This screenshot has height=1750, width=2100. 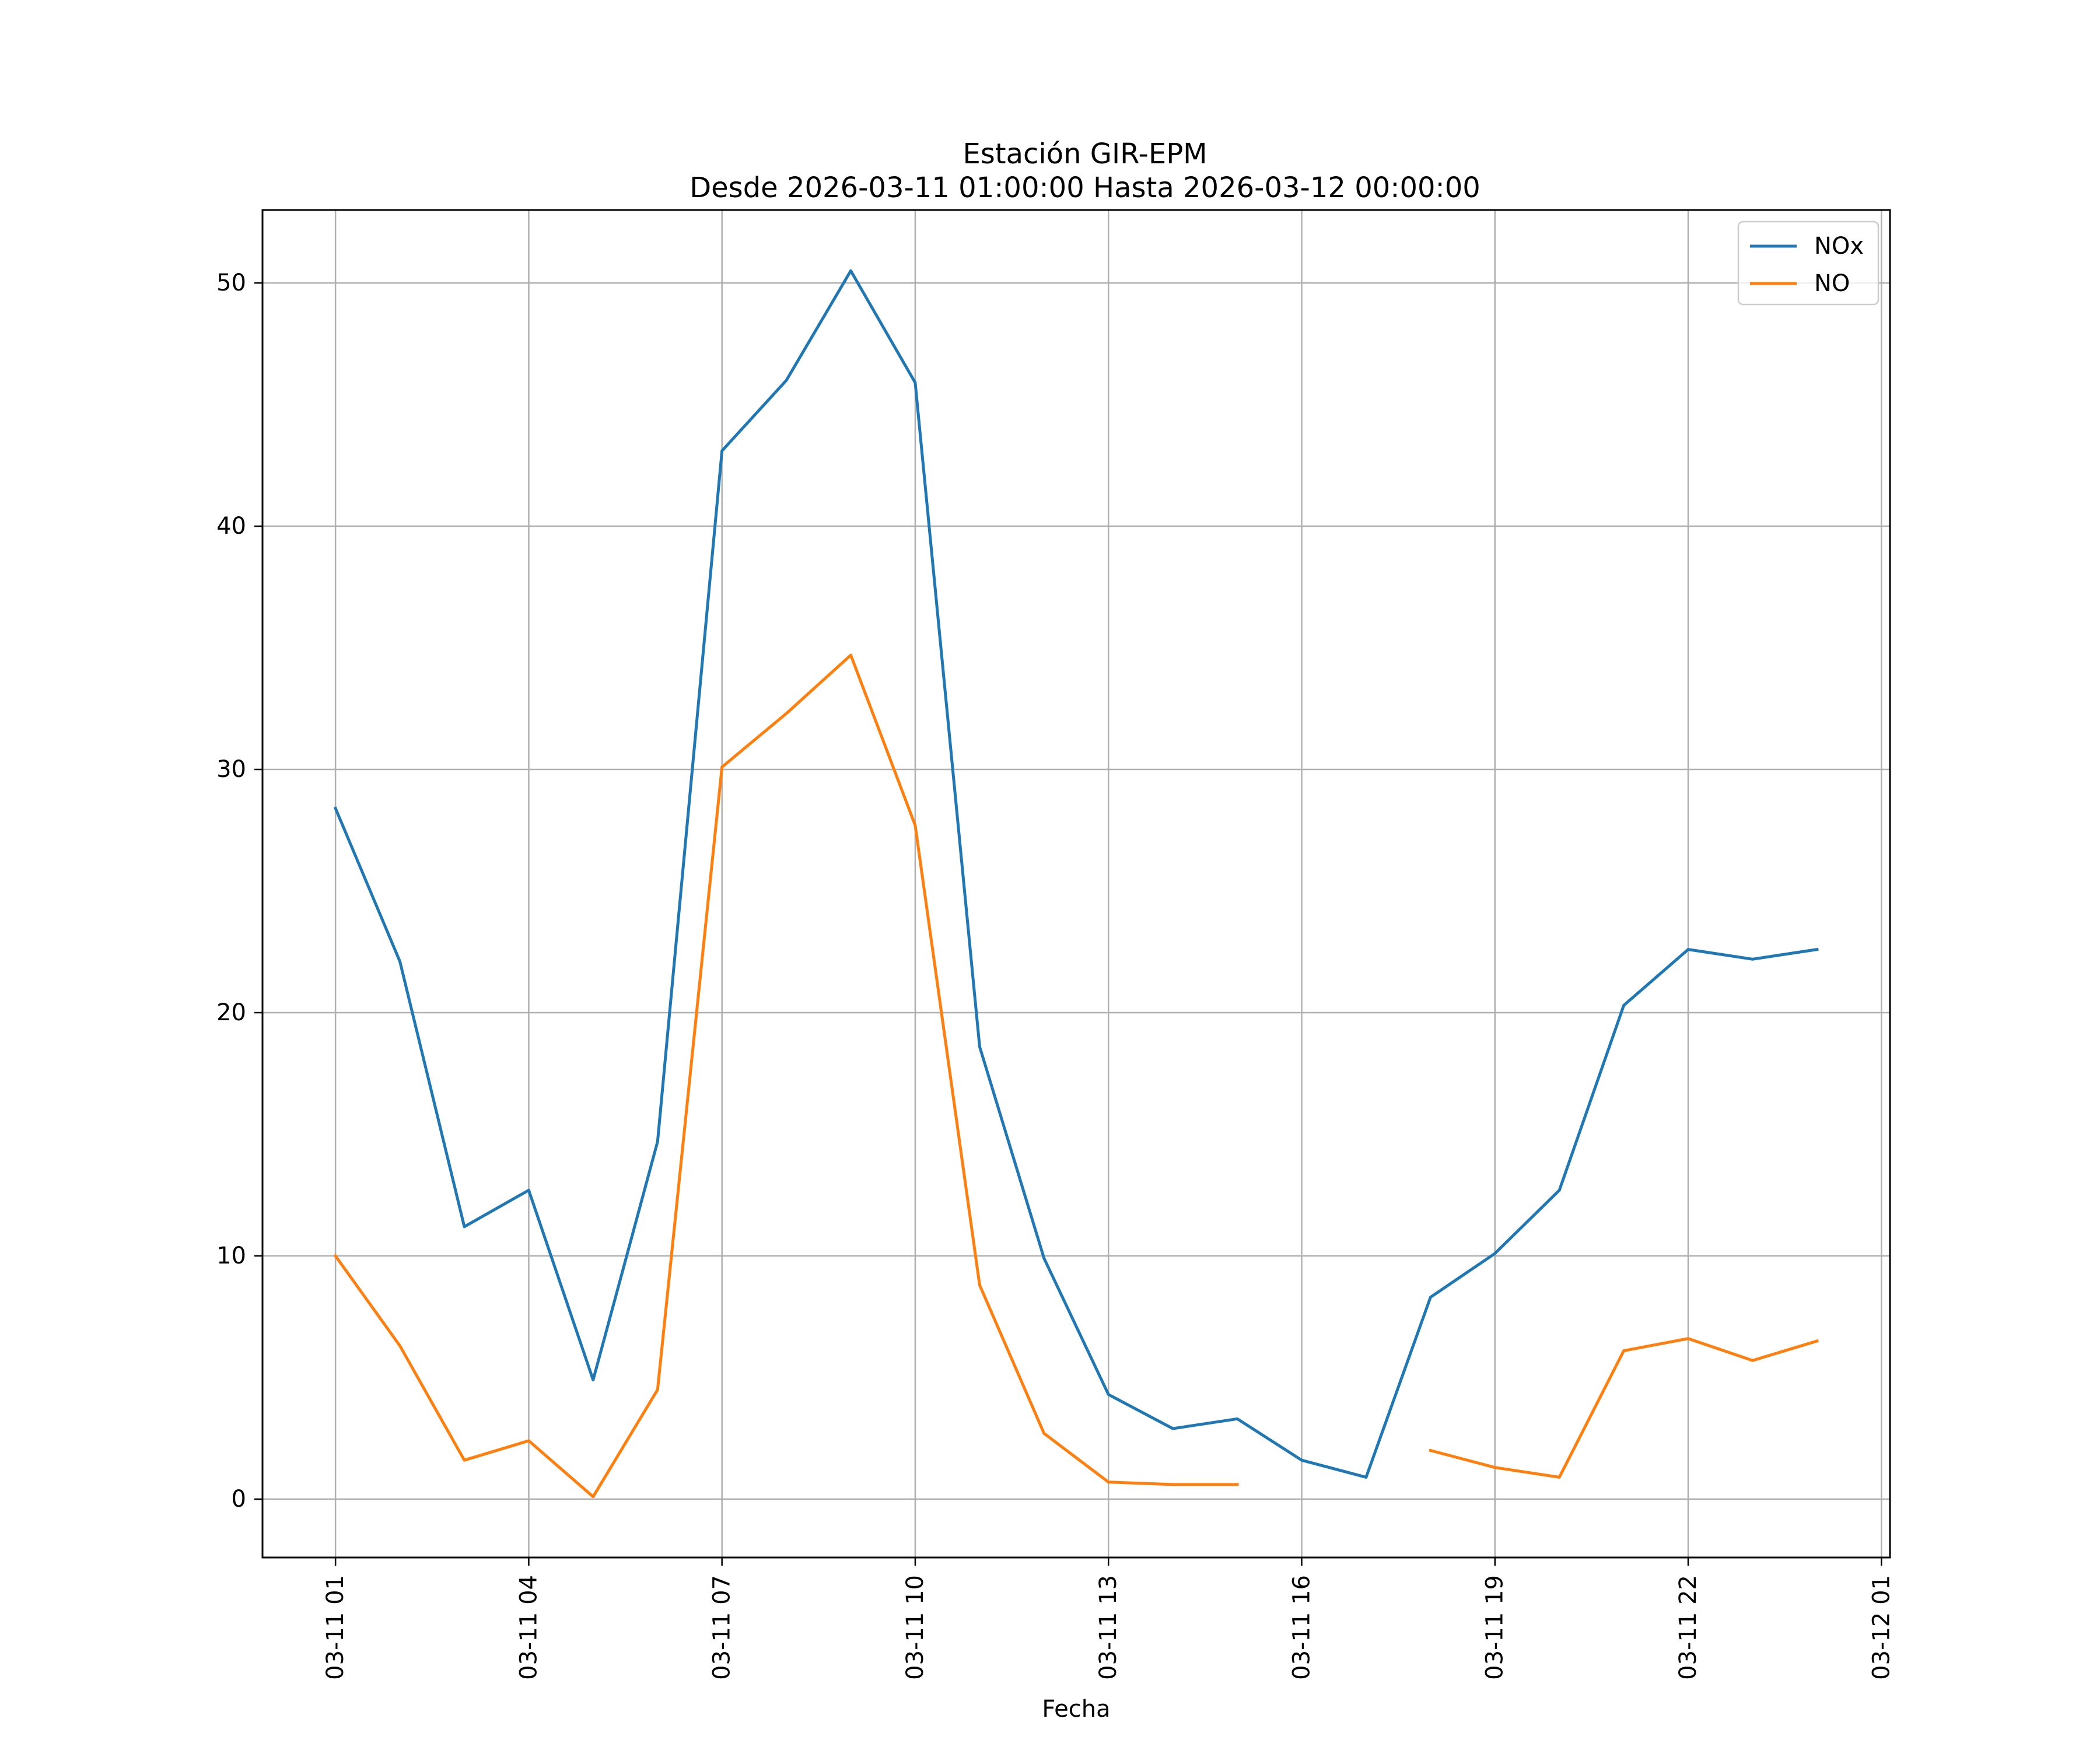 I want to click on y-tick-label: 40, so click(x=231, y=526).